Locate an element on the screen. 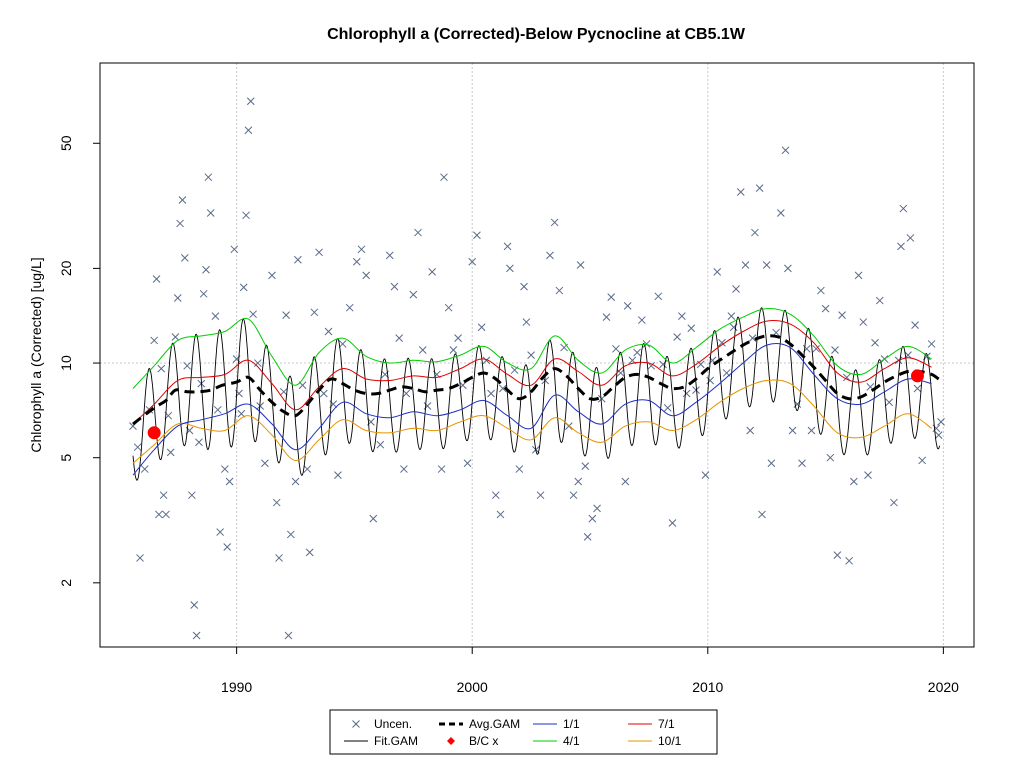  legend-entry: B/C x is located at coordinates (472, 741).